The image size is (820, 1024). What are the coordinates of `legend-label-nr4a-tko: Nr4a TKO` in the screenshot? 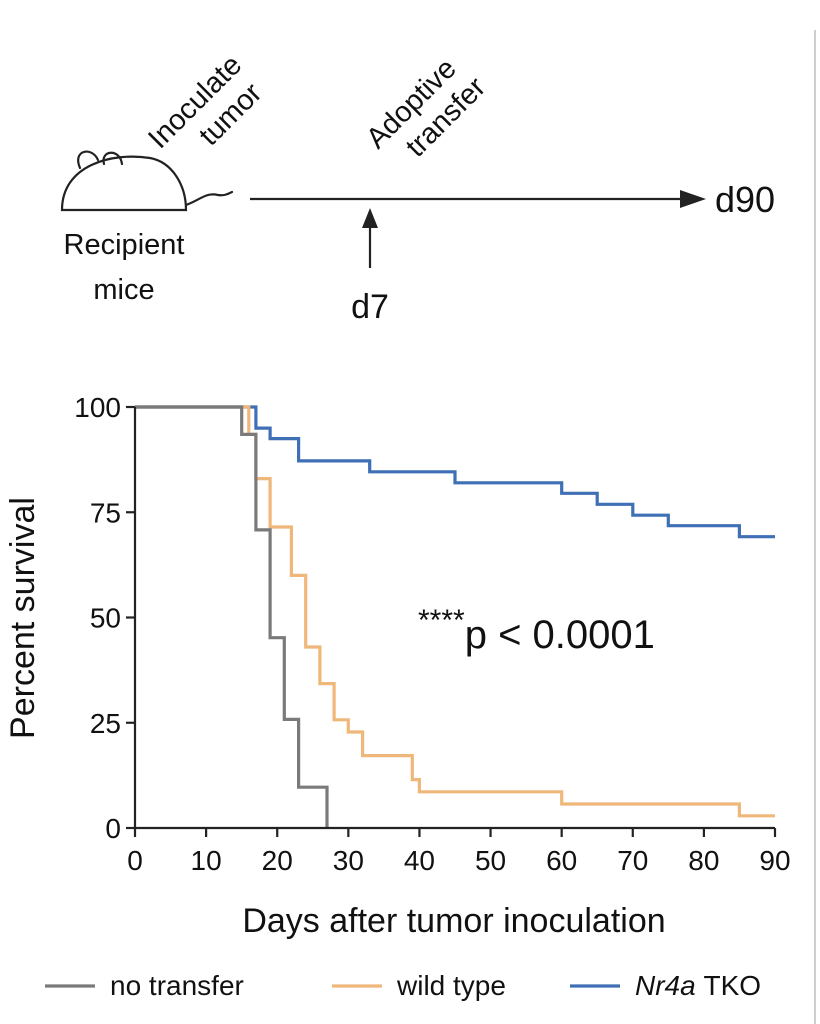 It's located at (698, 985).